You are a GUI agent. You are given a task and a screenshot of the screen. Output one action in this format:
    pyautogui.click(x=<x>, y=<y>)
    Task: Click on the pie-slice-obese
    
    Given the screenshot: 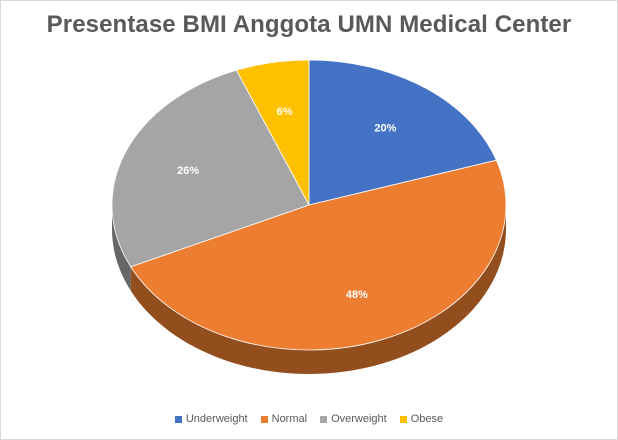 What is the action you would take?
    pyautogui.click(x=272, y=132)
    